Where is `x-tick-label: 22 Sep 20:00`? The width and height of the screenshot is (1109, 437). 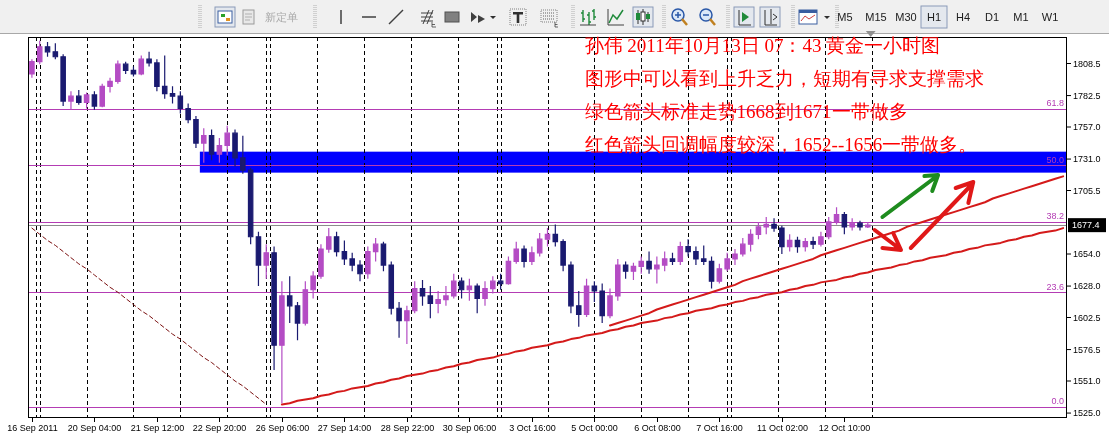 x-tick-label: 22 Sep 20:00 is located at coordinates (219, 428).